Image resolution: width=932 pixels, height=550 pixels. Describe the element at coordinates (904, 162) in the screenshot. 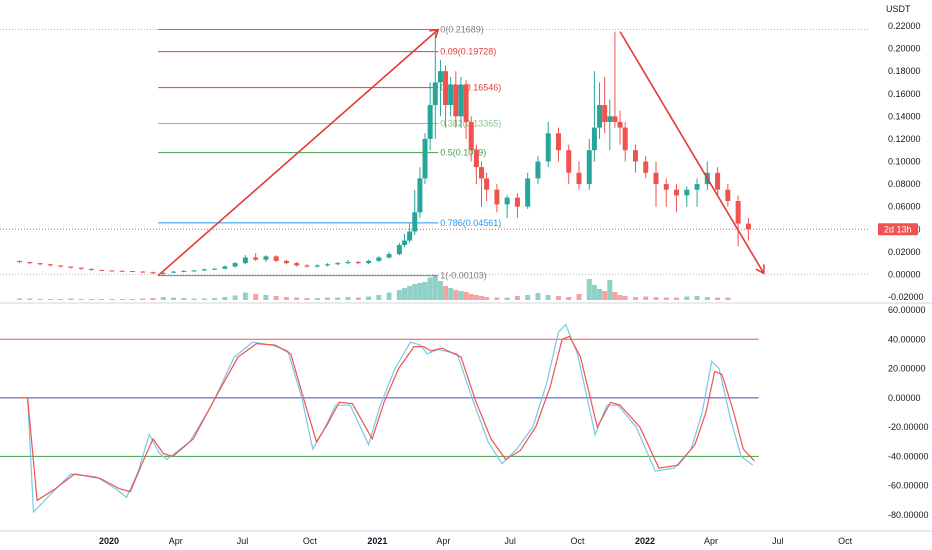

I see `price-tick-label: 0.10000` at that location.